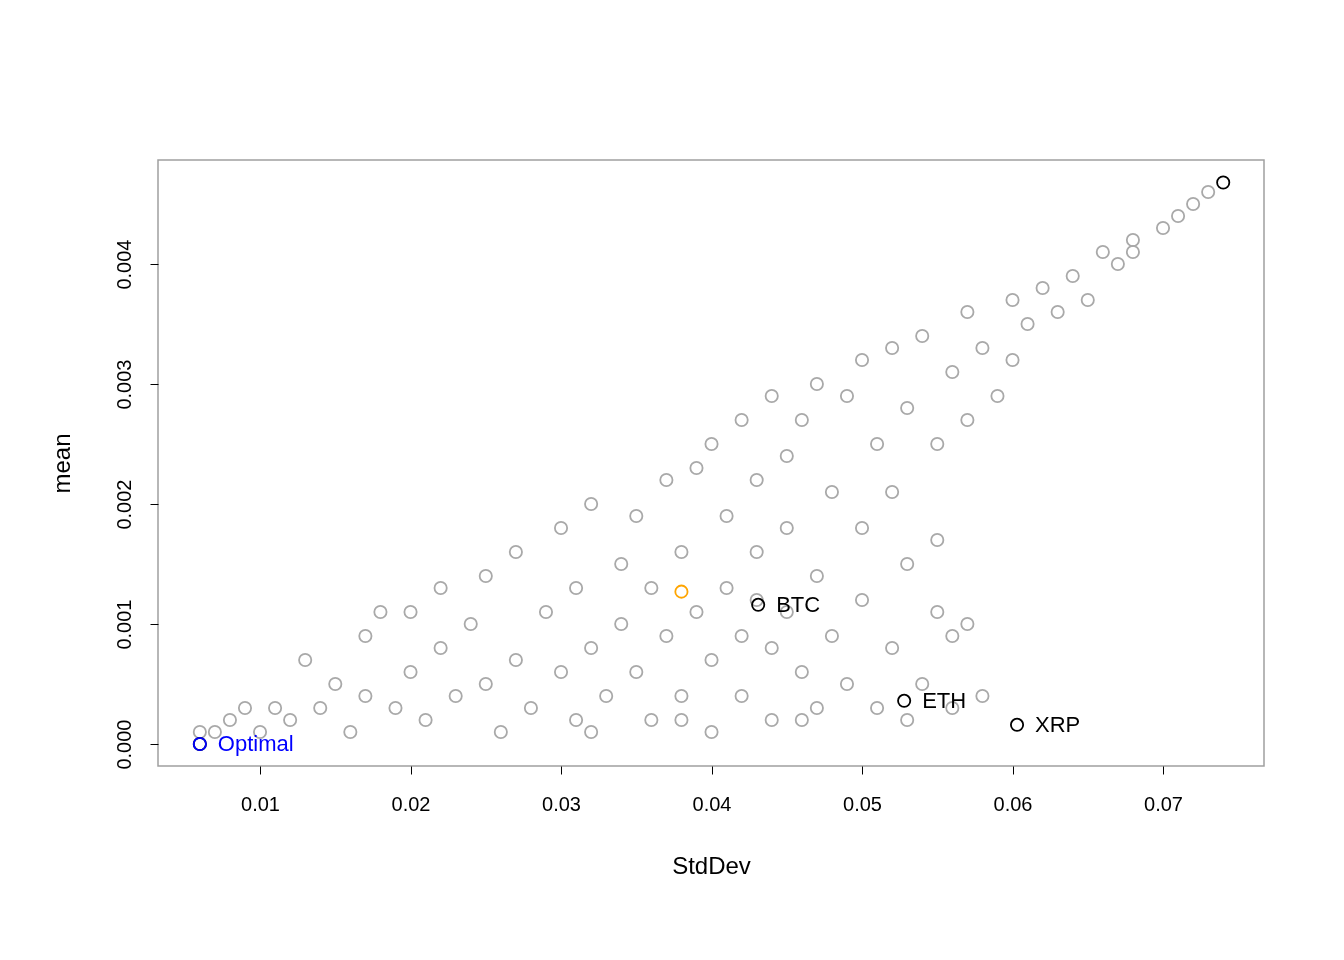 Image resolution: width=1344 pixels, height=960 pixels. What do you see at coordinates (561, 803) in the screenshot?
I see `x-tick-label: 0.03` at bounding box center [561, 803].